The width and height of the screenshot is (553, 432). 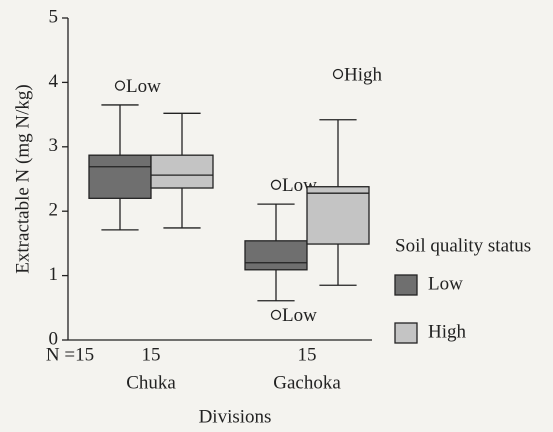 What do you see at coordinates (151, 382) in the screenshot?
I see `x-tick-label: Chuka` at bounding box center [151, 382].